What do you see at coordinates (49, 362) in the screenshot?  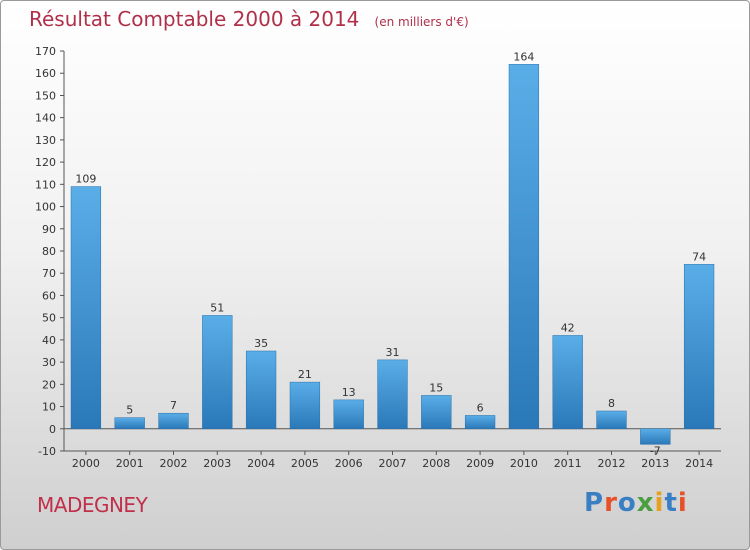 I see `y-tick-label: 30` at bounding box center [49, 362].